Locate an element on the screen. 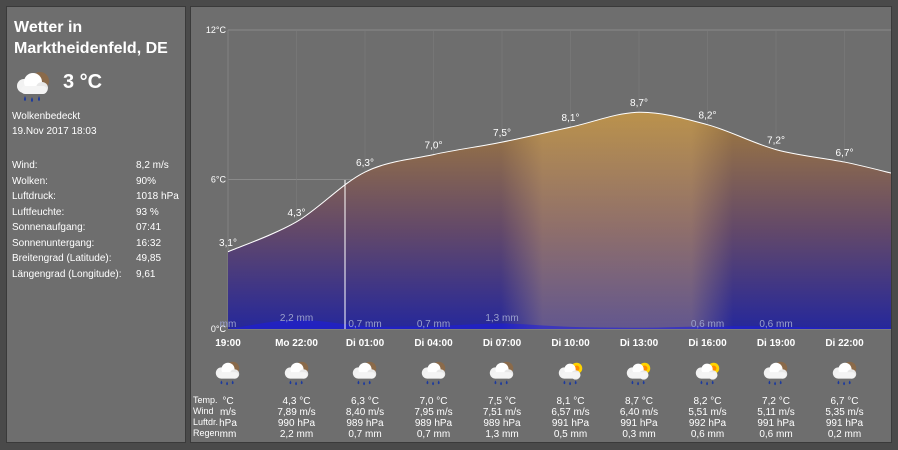  detail-row-longitude: Längengrad (Longitude): 9,61 is located at coordinates (98, 275).